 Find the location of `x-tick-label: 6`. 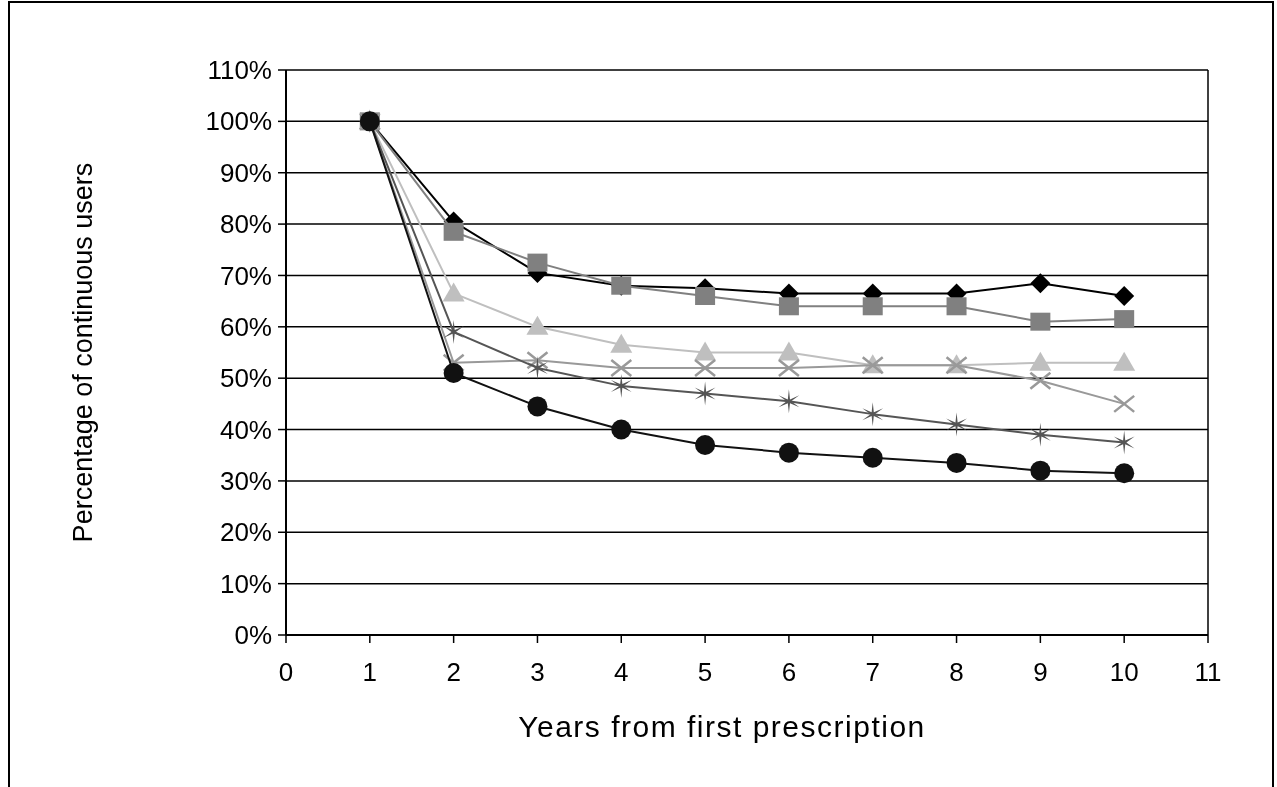

x-tick-label: 6 is located at coordinates (789, 672).